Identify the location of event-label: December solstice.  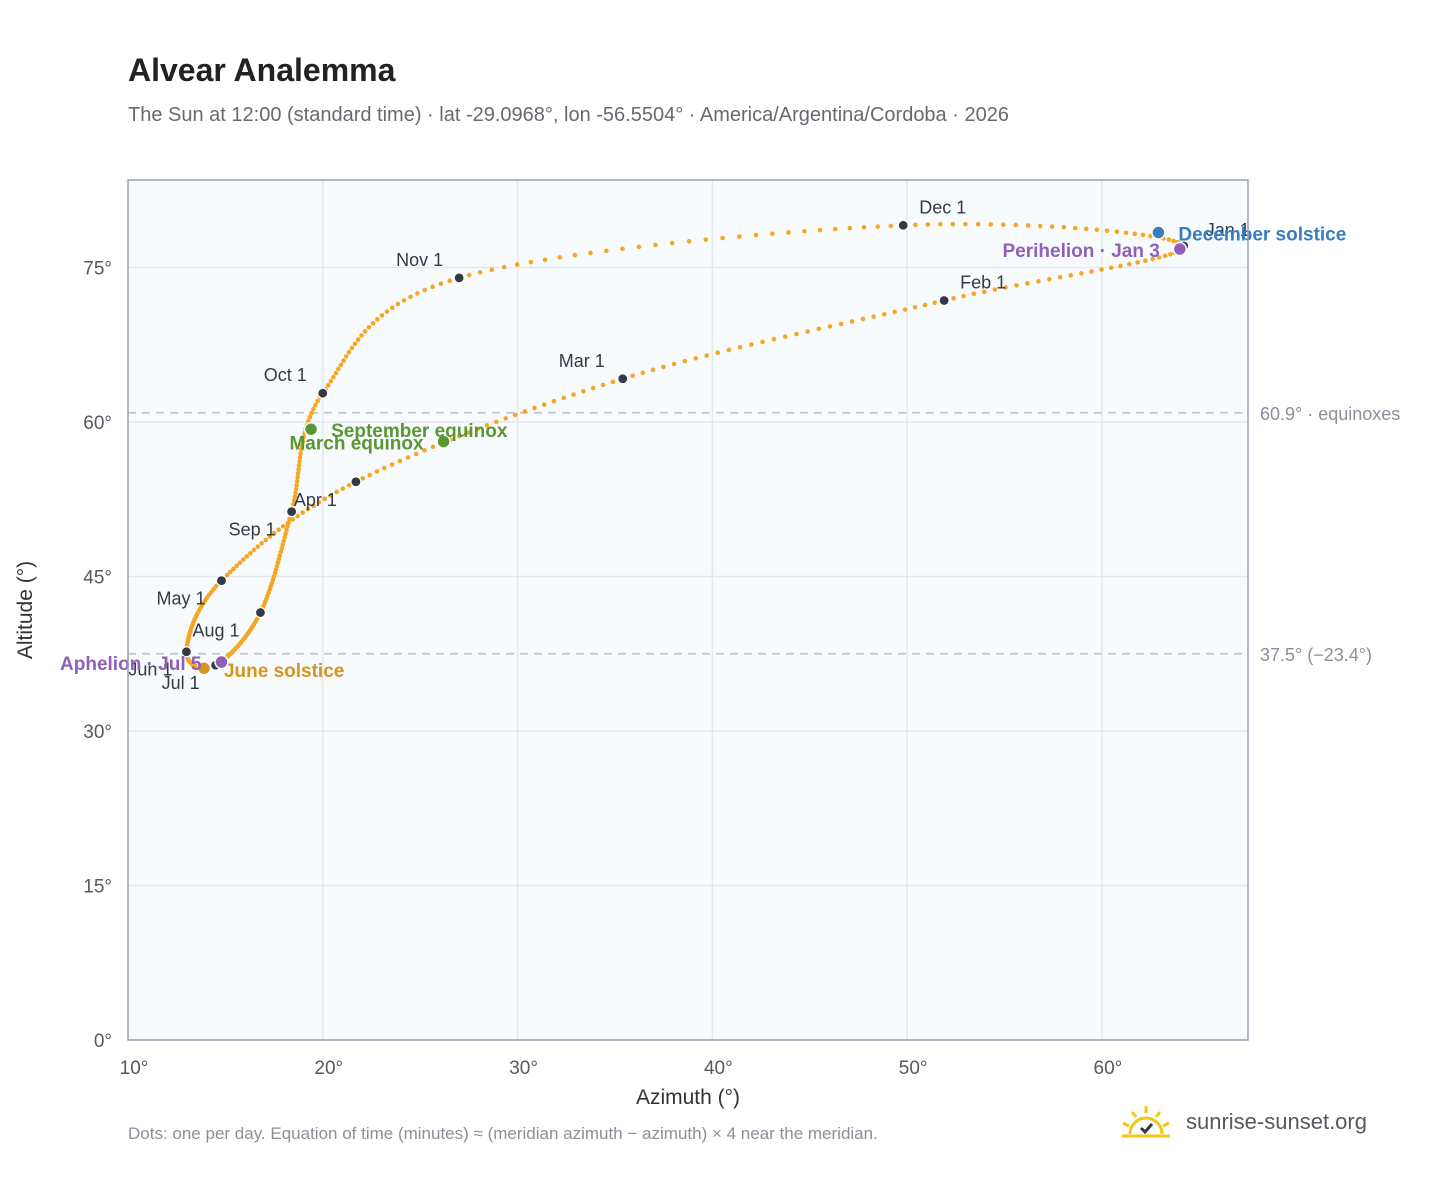
(1262, 235).